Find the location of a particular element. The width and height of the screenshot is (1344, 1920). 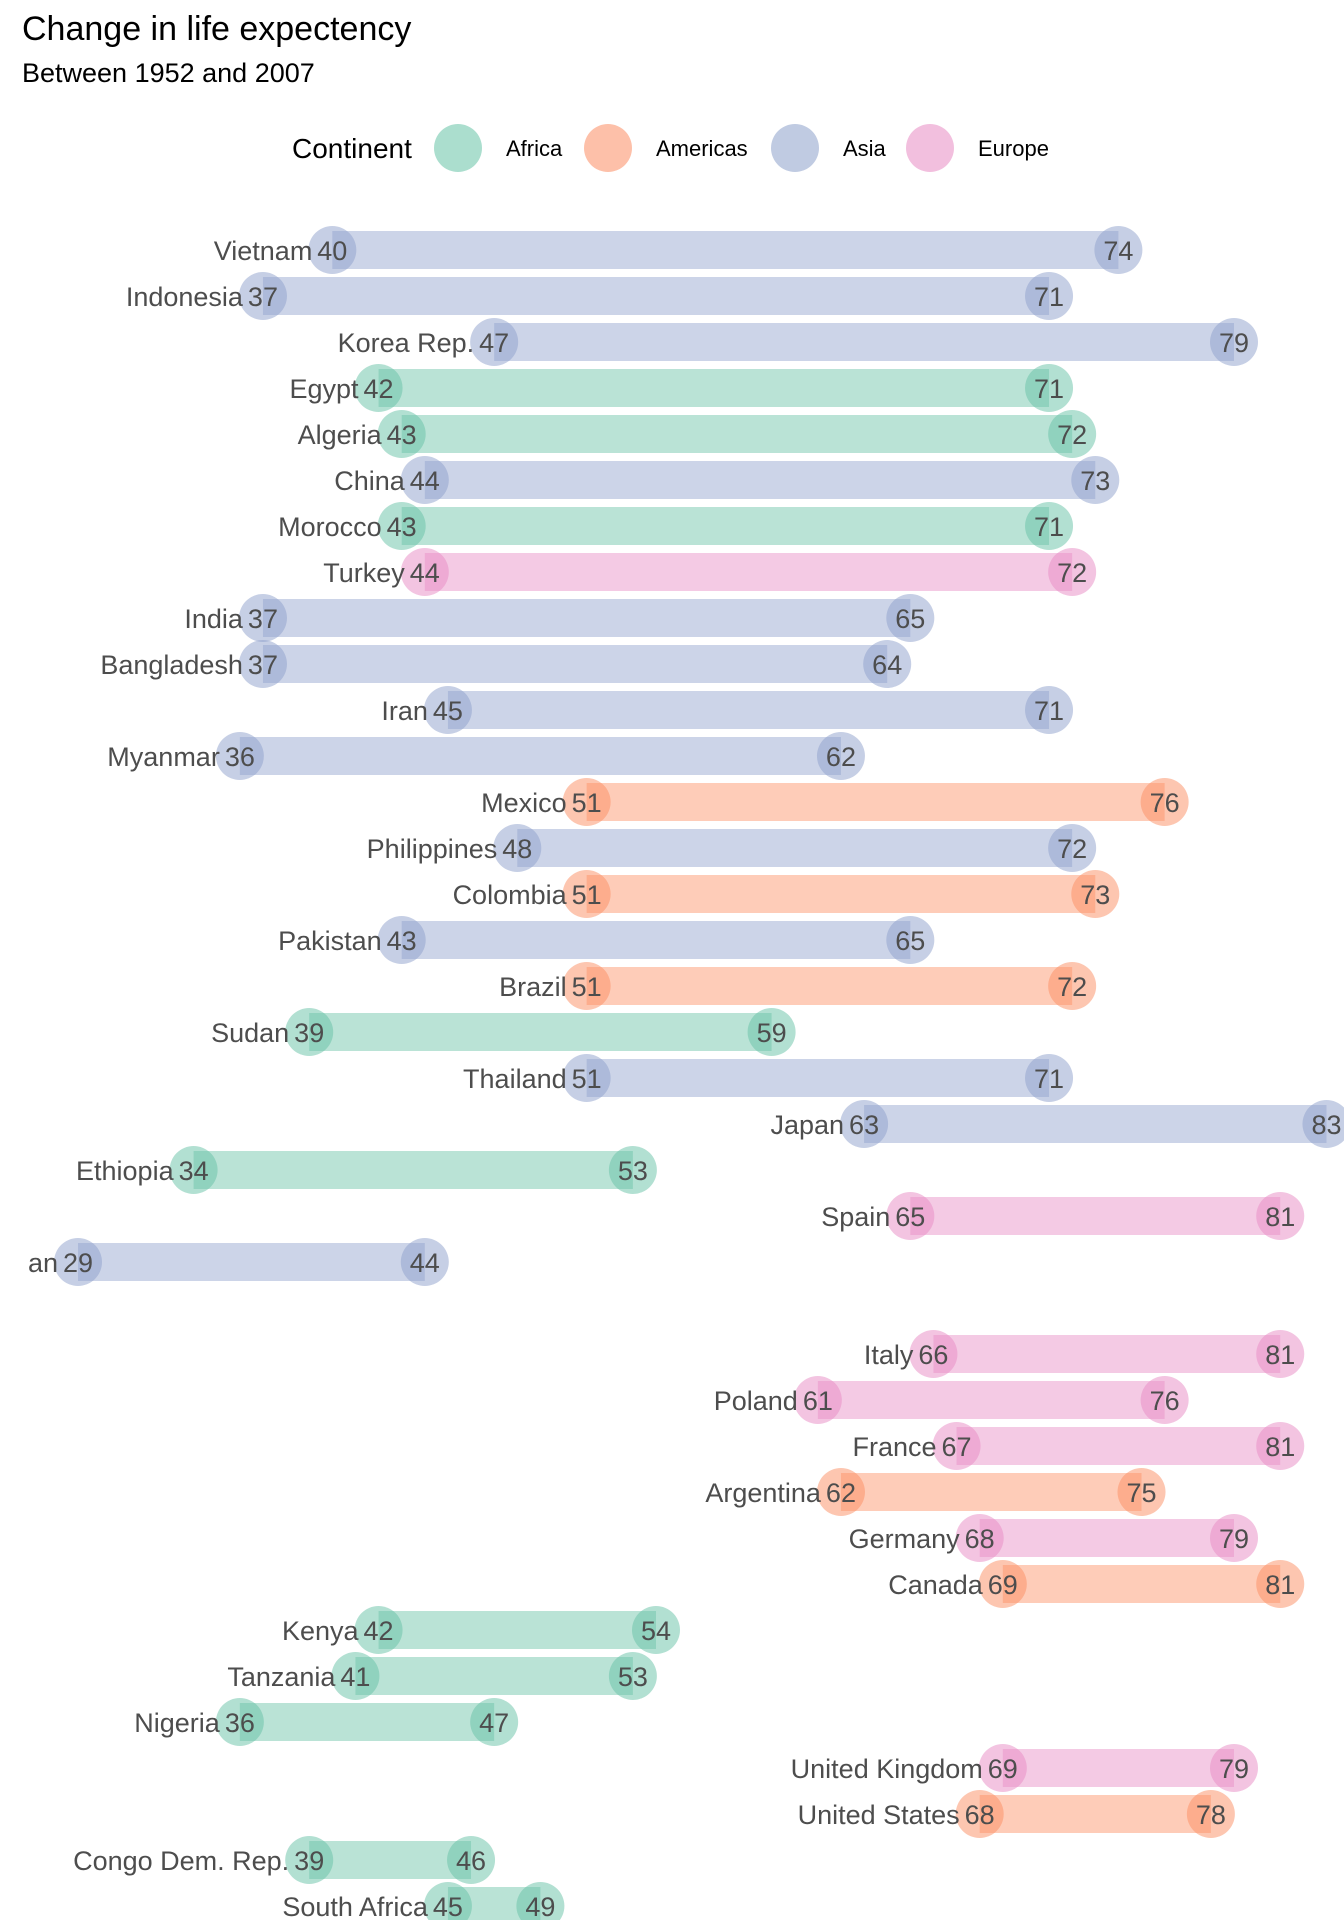

start-value-label: 47 is located at coordinates (494, 343).